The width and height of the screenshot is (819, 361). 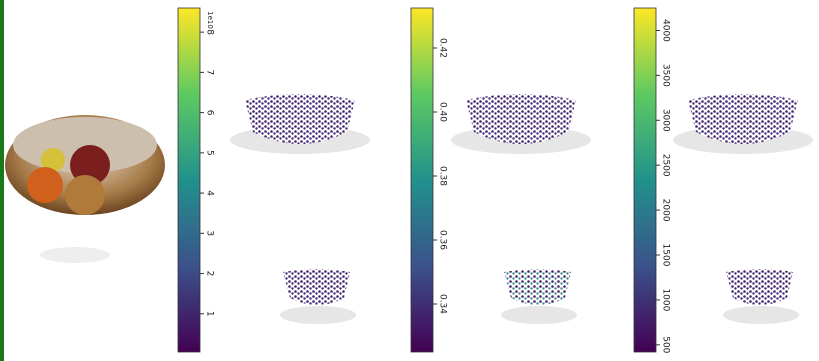 I want to click on tick-label: 6, so click(x=210, y=113).